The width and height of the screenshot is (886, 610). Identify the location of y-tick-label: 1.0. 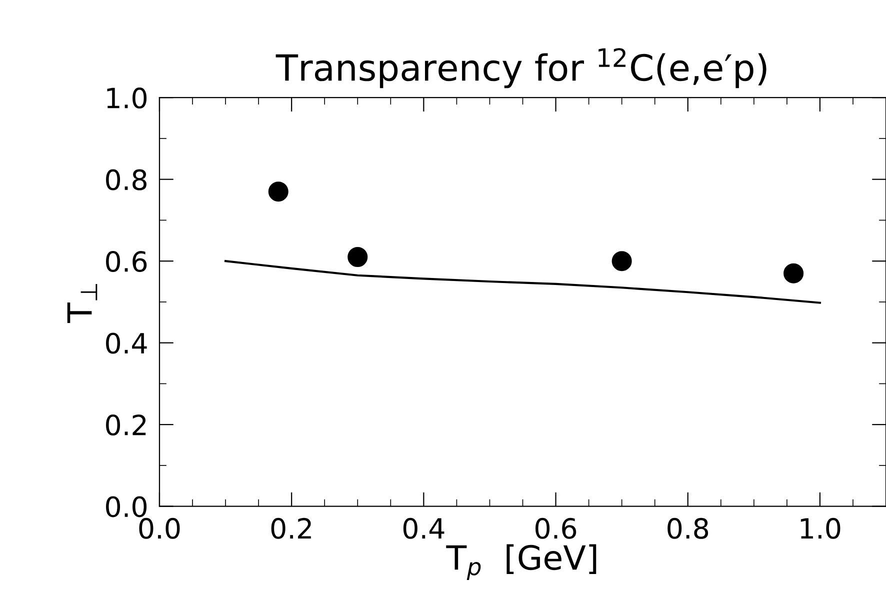
(127, 98).